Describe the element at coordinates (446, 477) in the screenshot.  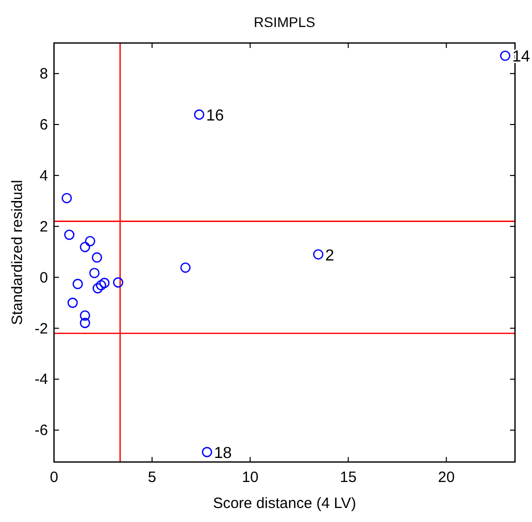
I see `x-tick-label: 20` at that location.